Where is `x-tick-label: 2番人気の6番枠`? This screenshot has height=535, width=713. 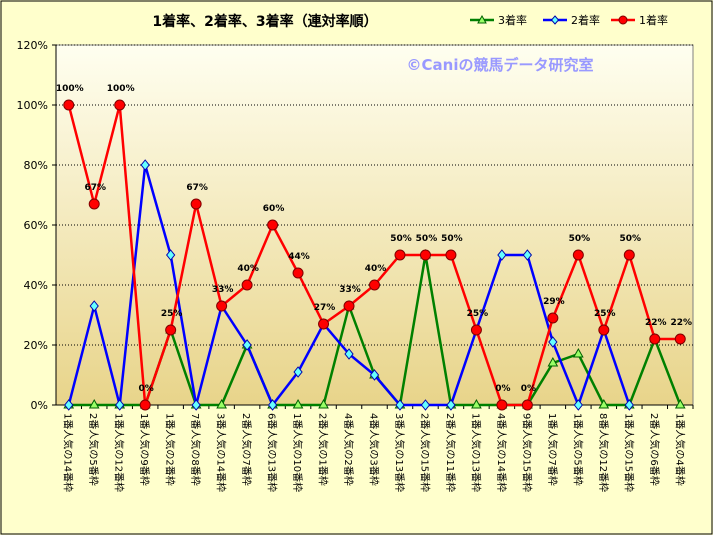
x-tick-label: 2番人気の6番枠 is located at coordinates (654, 449).